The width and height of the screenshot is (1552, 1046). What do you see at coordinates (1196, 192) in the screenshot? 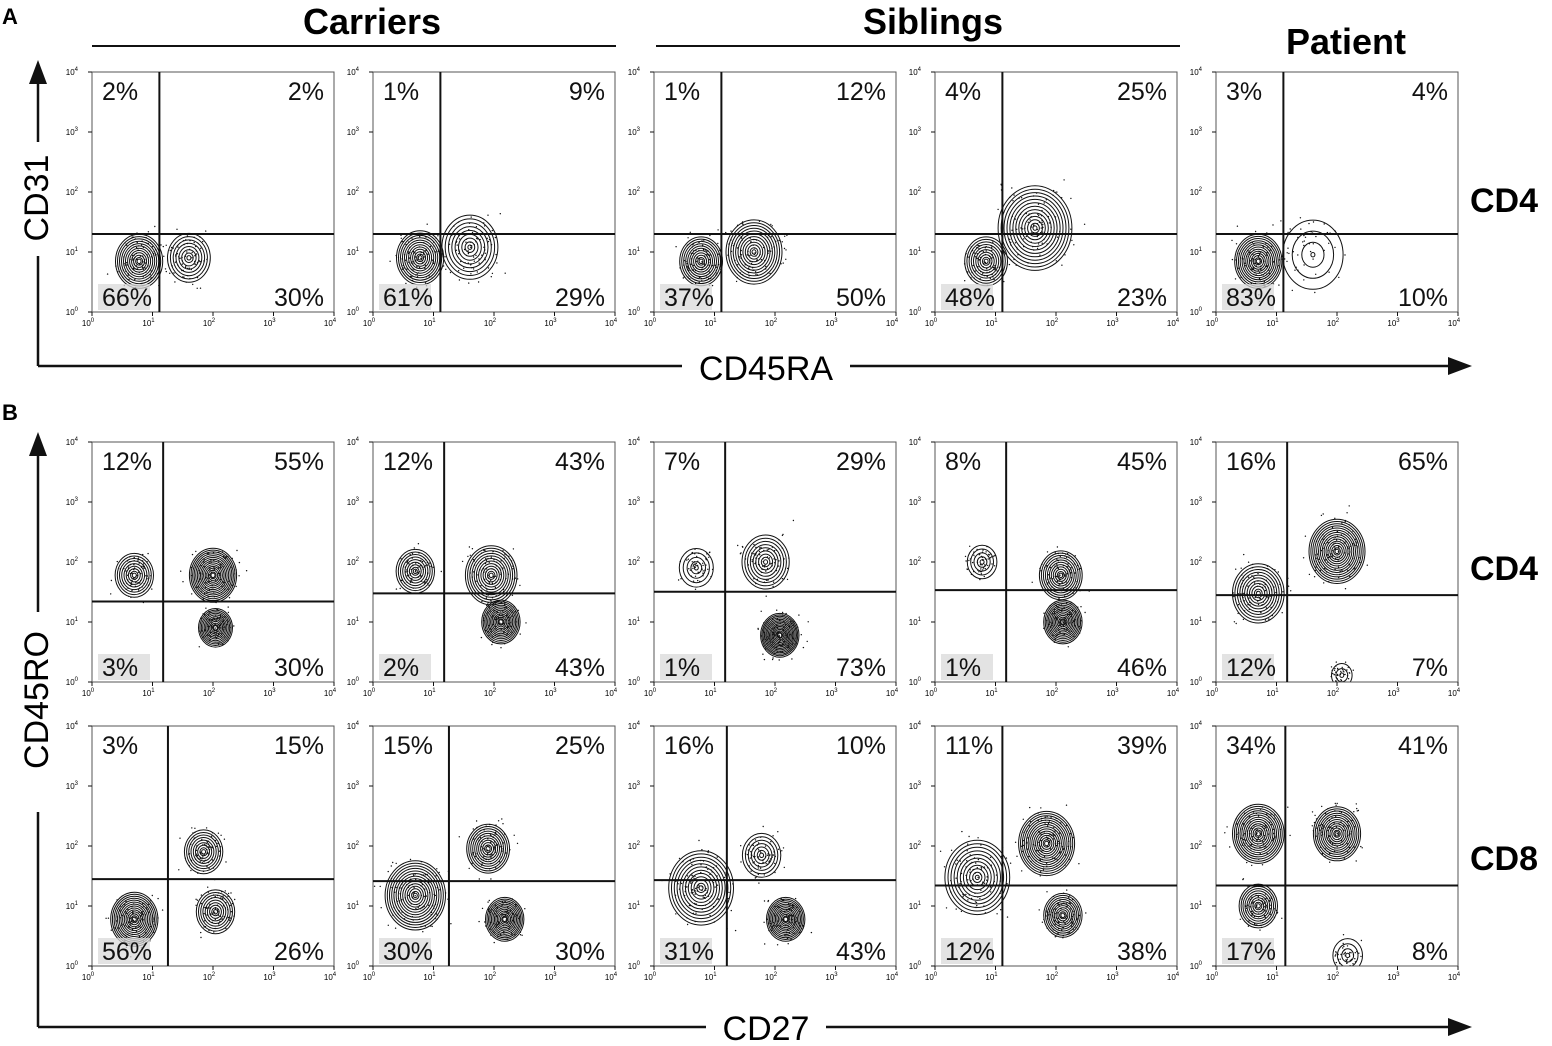
I see `y-tick-label: 10²` at bounding box center [1196, 192].